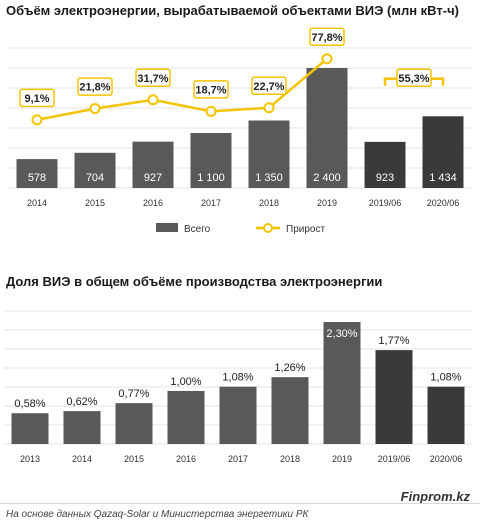  I want to click on bar-value-label: 2 400, so click(327, 178).